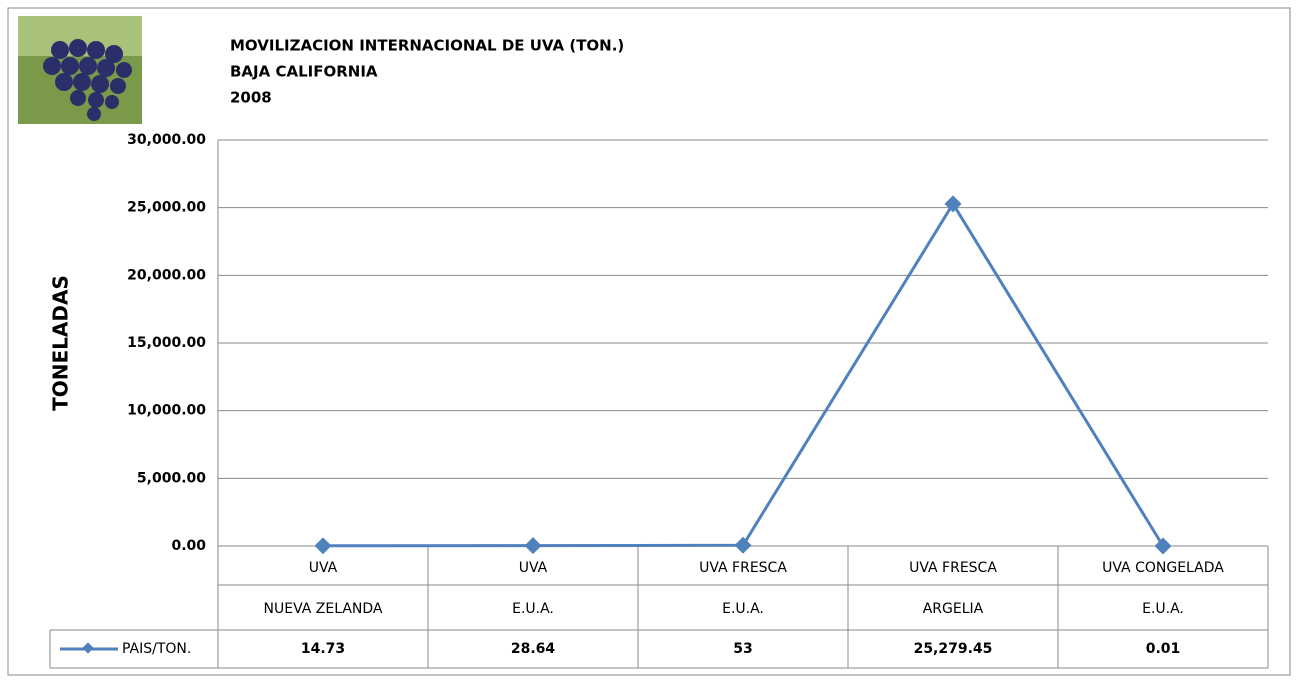 Image resolution: width=1300 pixels, height=685 pixels. Describe the element at coordinates (166, 140) in the screenshot. I see `y-tick-label: 30,000.00` at that location.